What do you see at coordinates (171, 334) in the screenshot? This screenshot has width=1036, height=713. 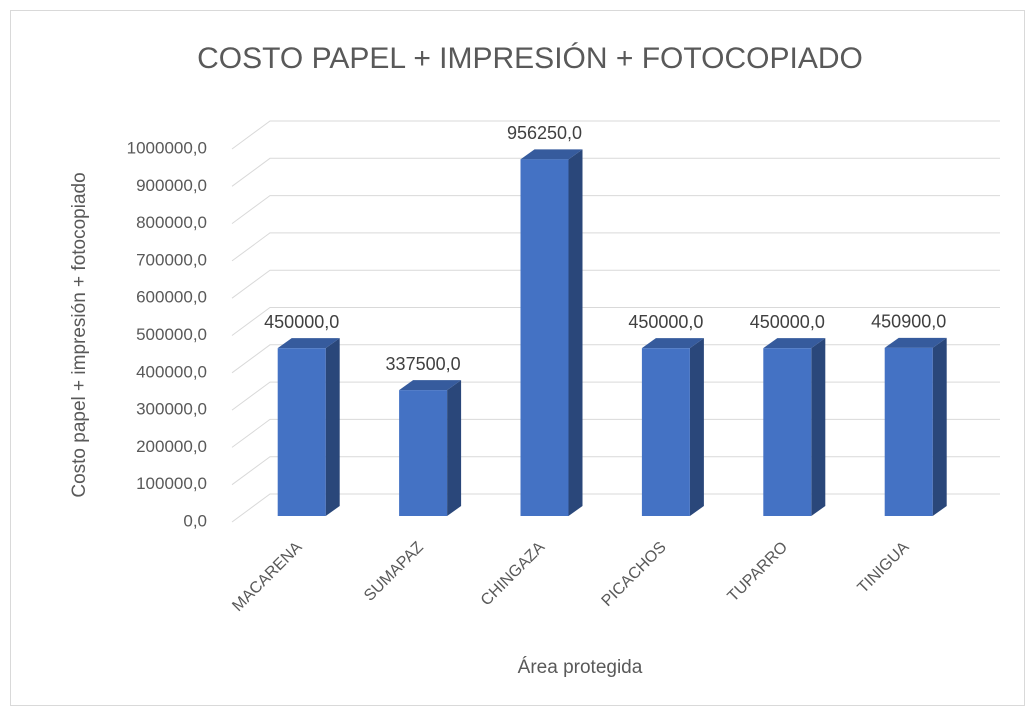 I see `y-tick-label: 500000,0` at bounding box center [171, 334].